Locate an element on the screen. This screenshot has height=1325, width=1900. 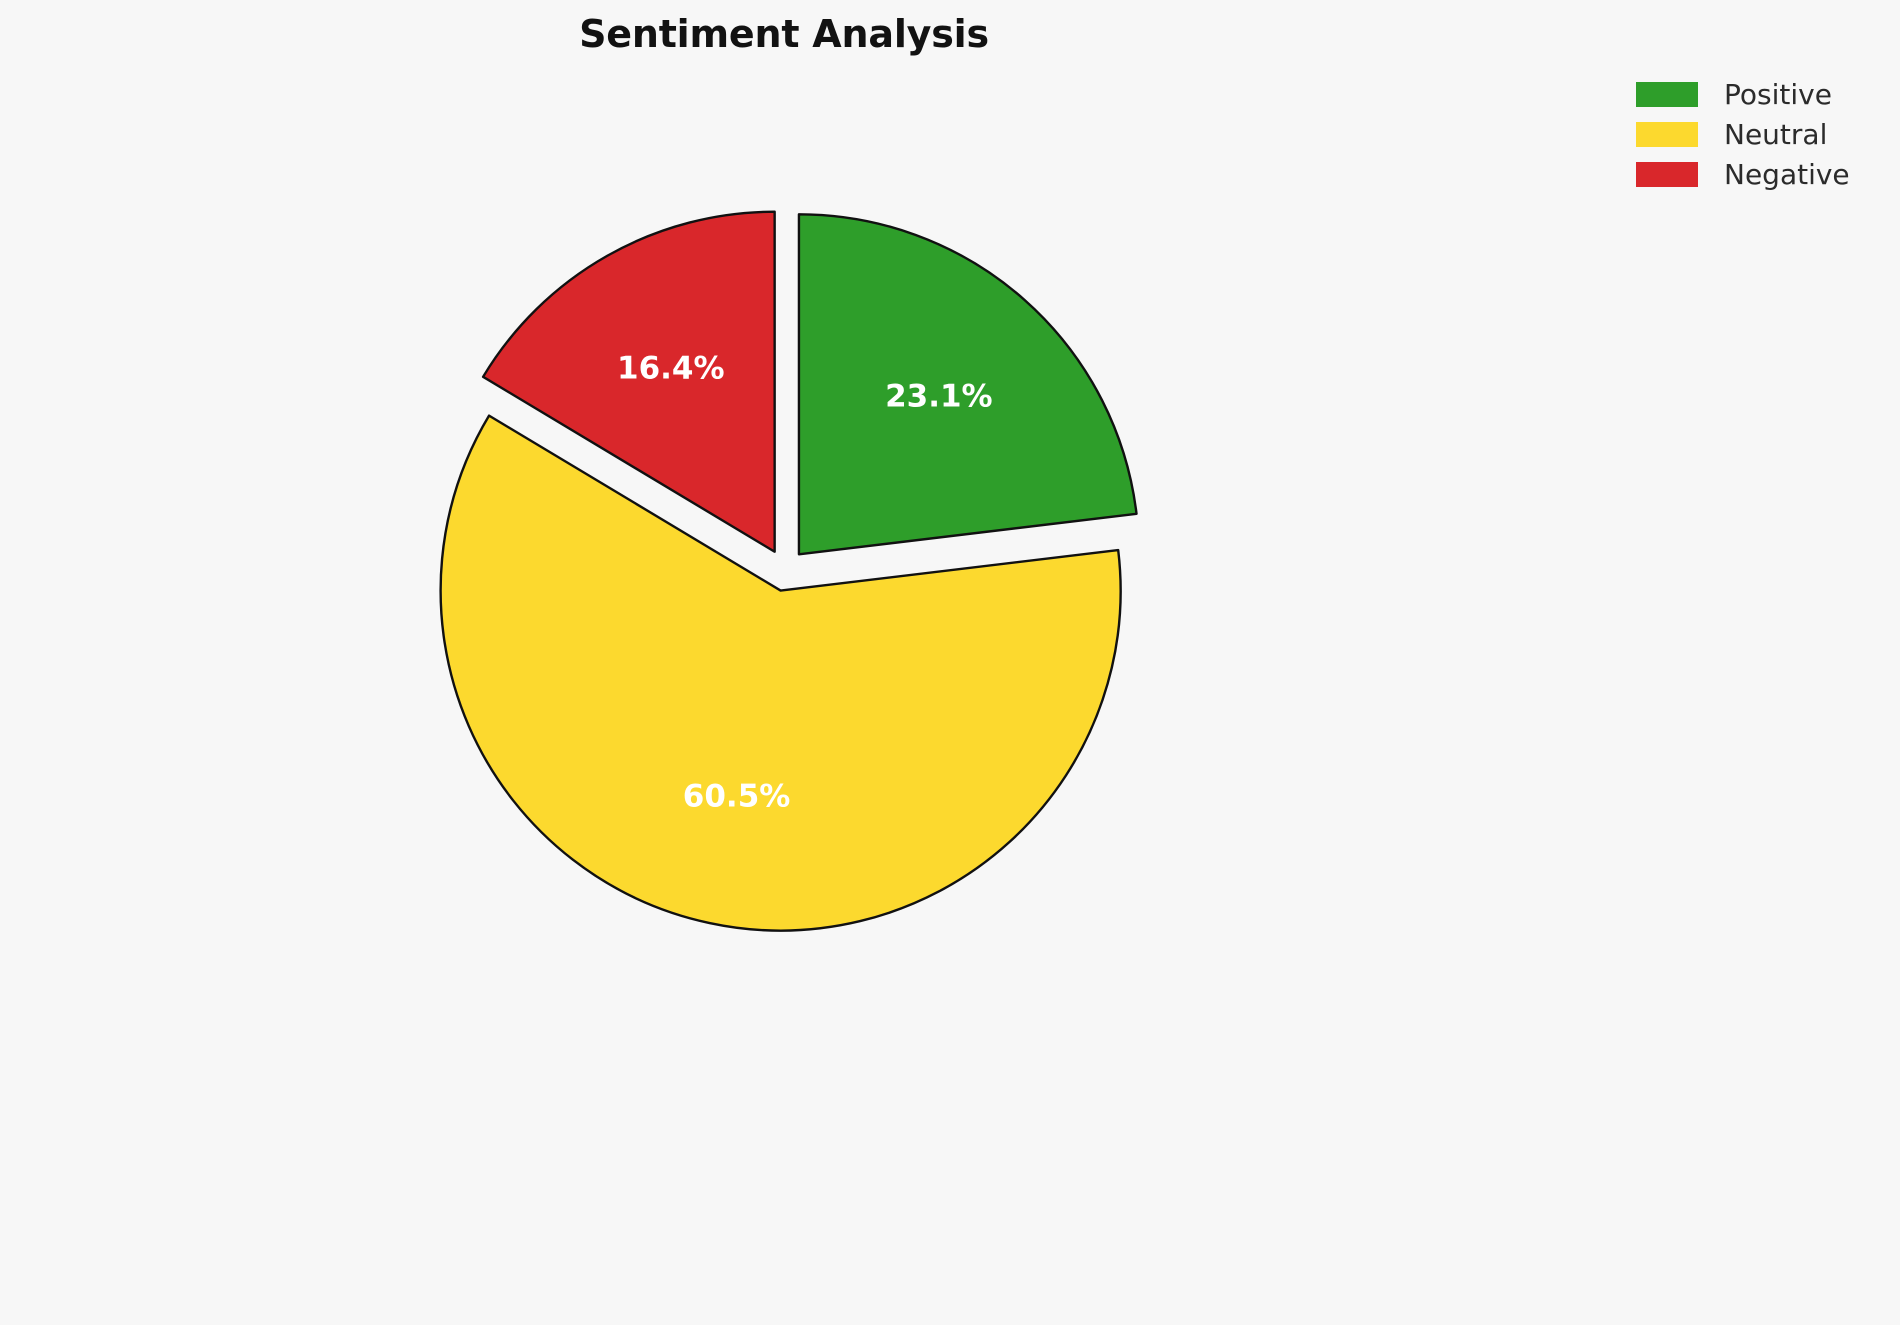
legend-item-negative: Negative is located at coordinates (1761, 174).